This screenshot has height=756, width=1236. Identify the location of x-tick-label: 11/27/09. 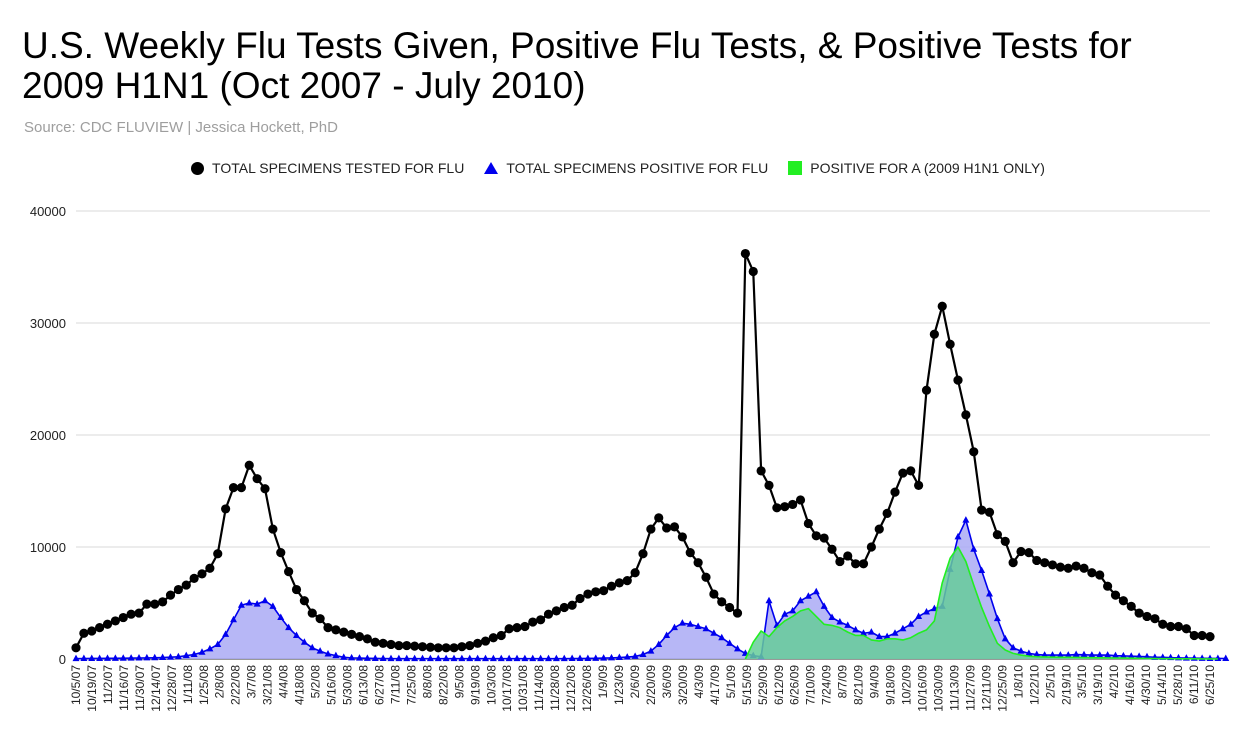
(970, 688).